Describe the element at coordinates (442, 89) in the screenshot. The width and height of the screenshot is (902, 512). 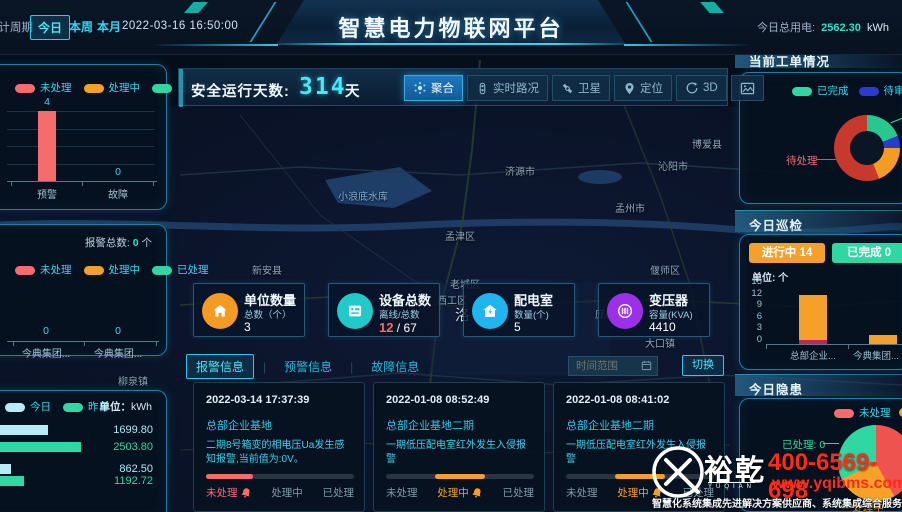
I see `cluster-button-label: 聚合` at that location.